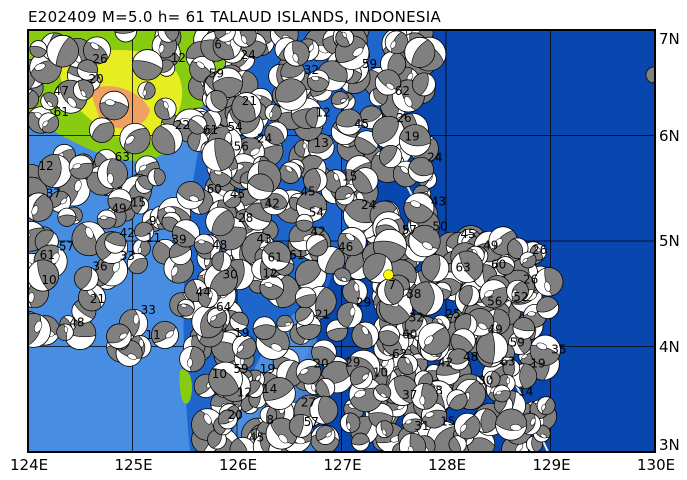 The image size is (687, 480). Describe the element at coordinates (352, 363) in the screenshot. I see `event-depth-label: 29` at that location.